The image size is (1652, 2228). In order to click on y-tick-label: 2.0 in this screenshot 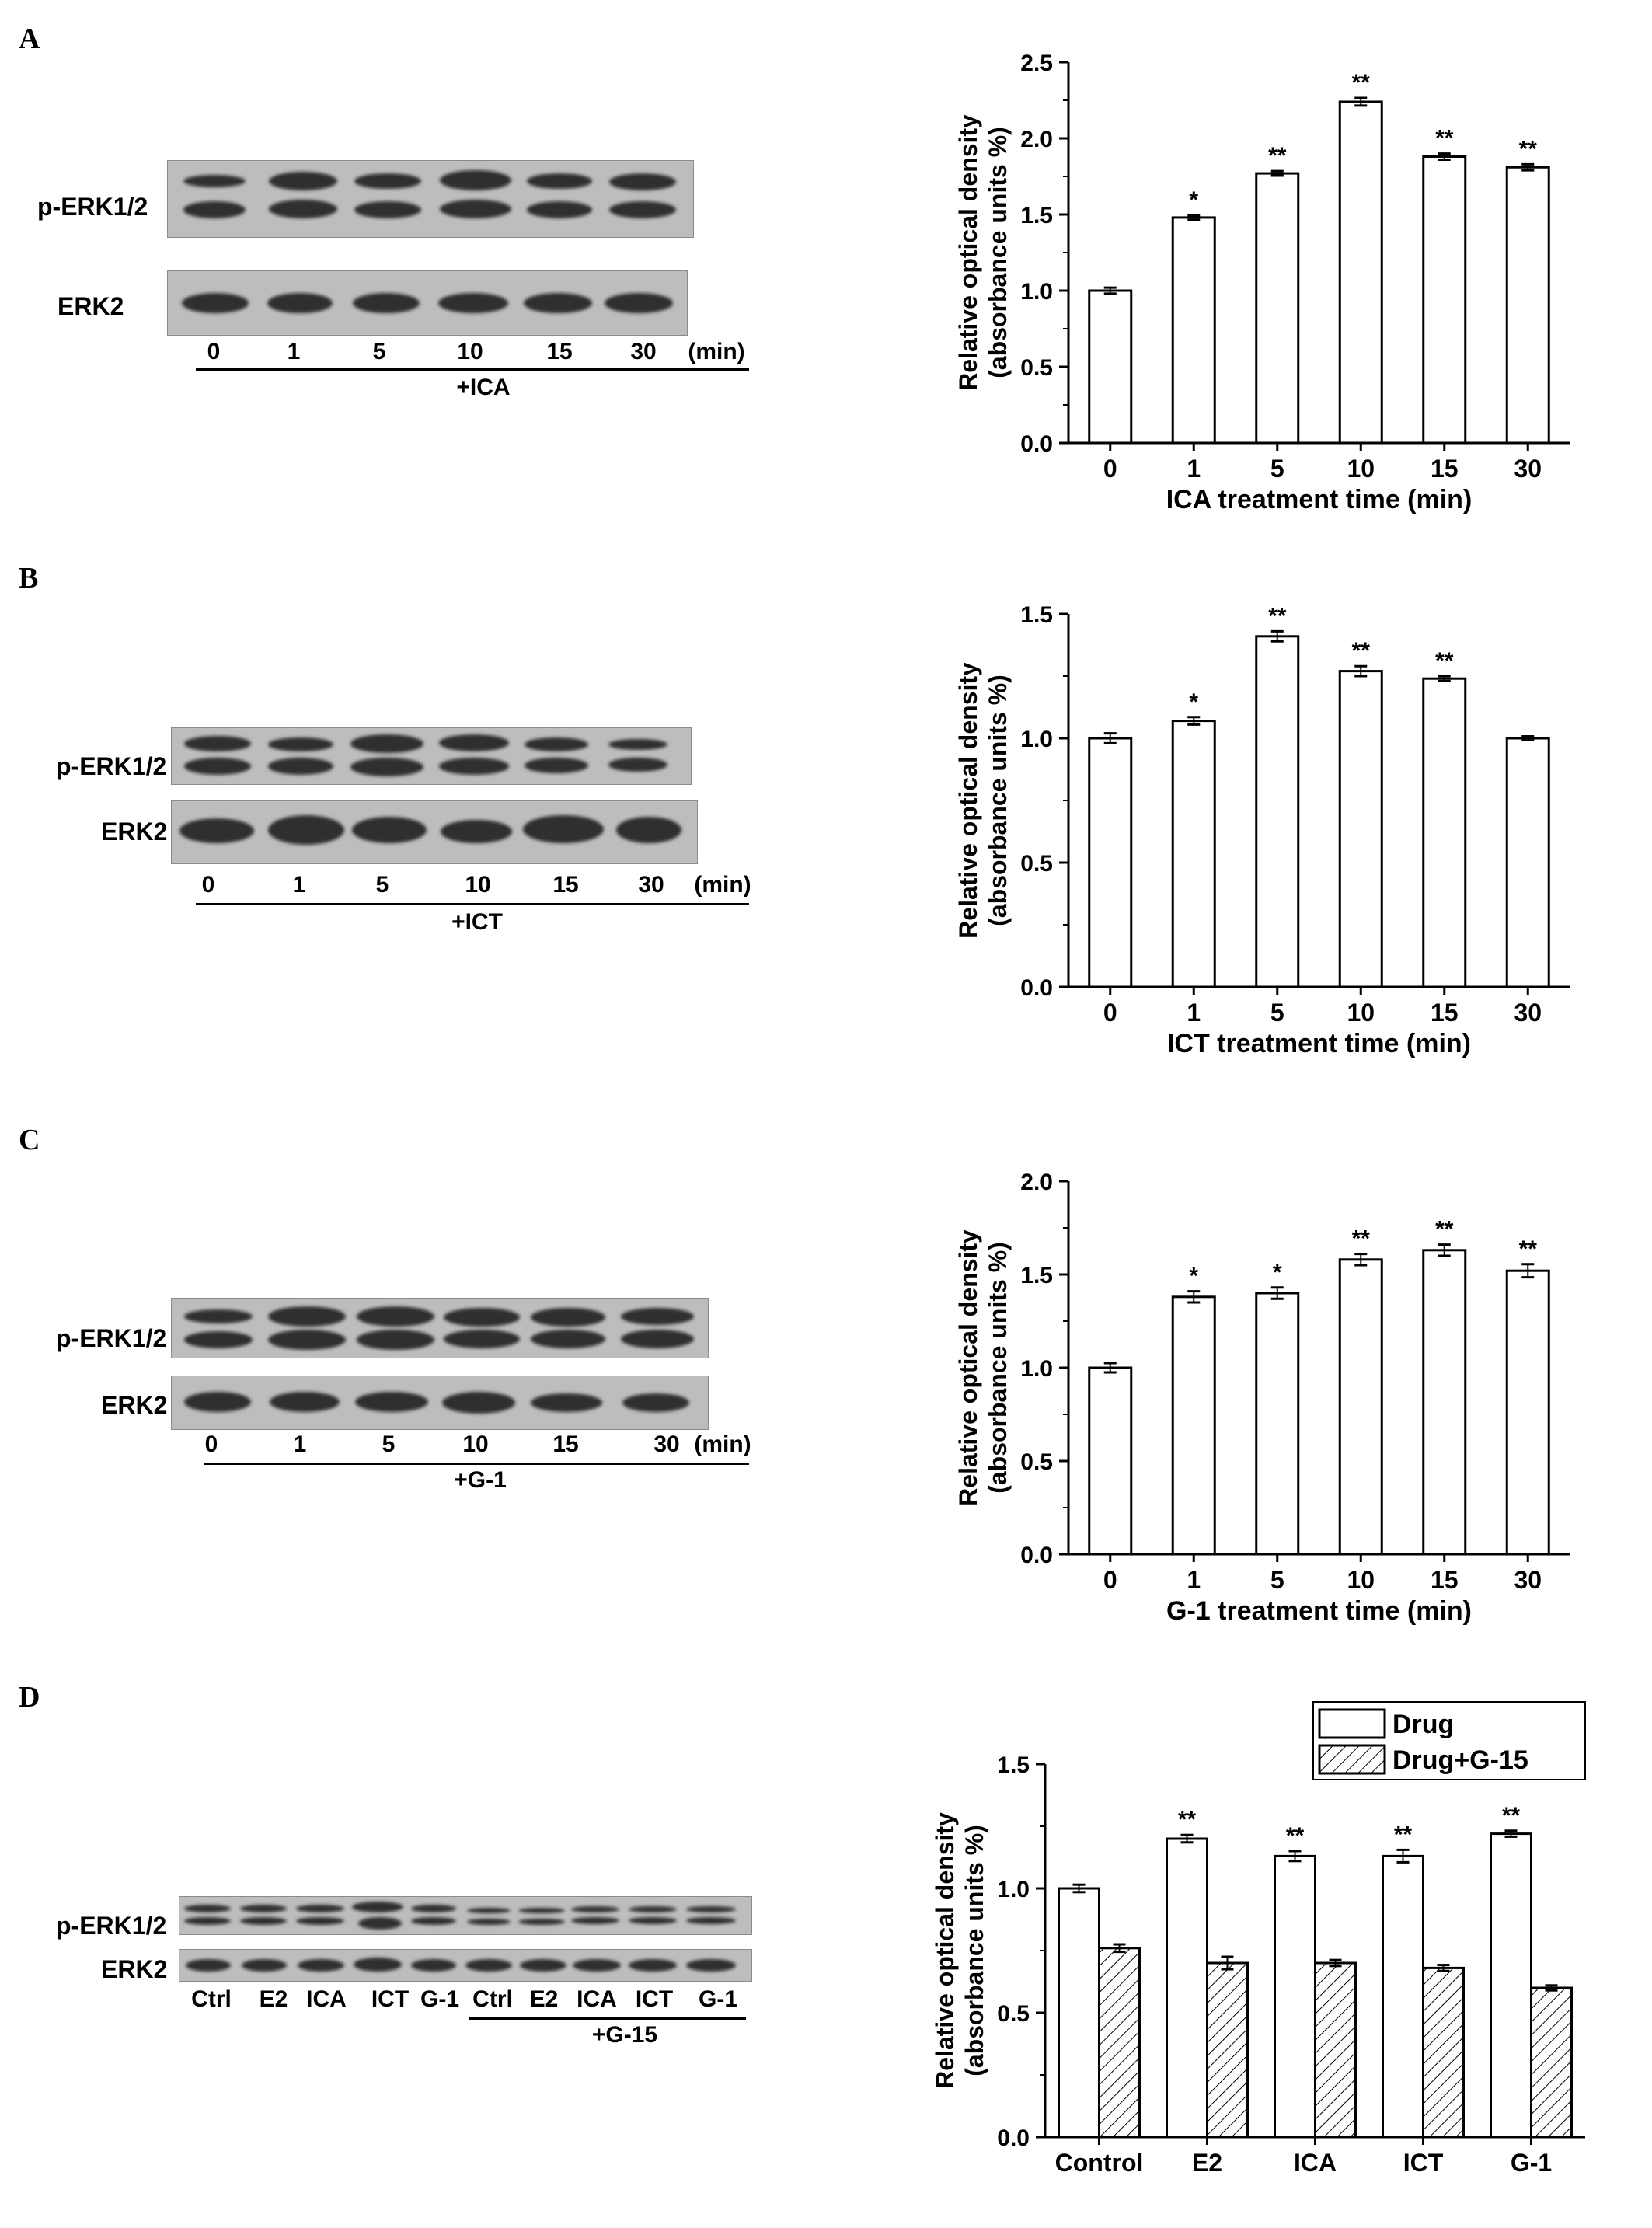, I will do `click(1036, 1182)`.